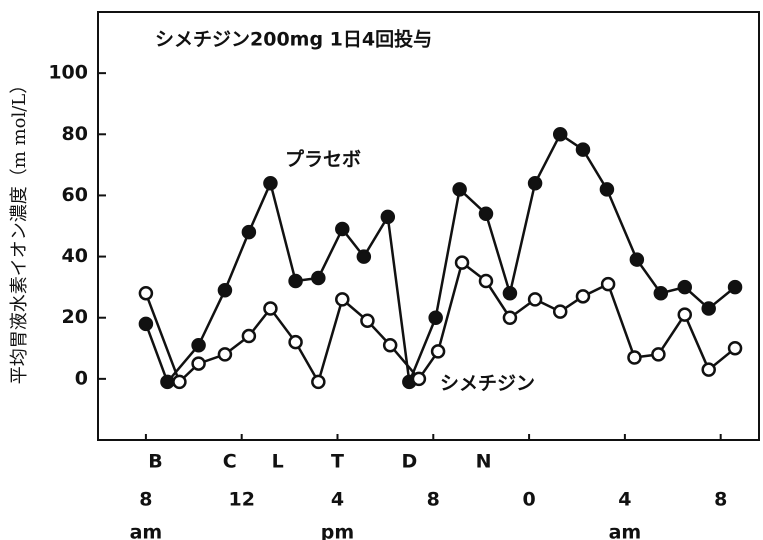 Image resolution: width=763 pixels, height=540 pixels. What do you see at coordinates (487, 384) in the screenshot?
I see `annotation: シメチジン` at bounding box center [487, 384].